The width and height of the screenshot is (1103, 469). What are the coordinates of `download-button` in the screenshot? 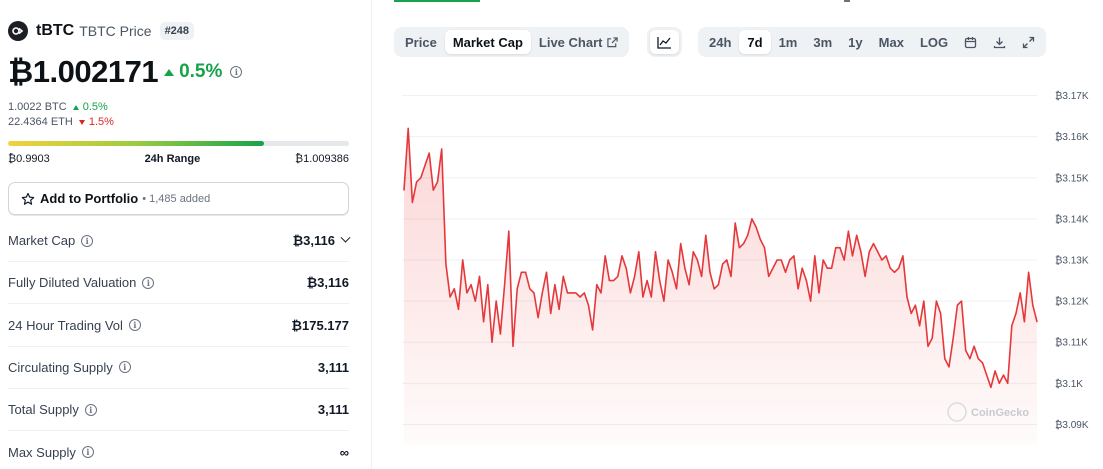 It's located at (999, 42).